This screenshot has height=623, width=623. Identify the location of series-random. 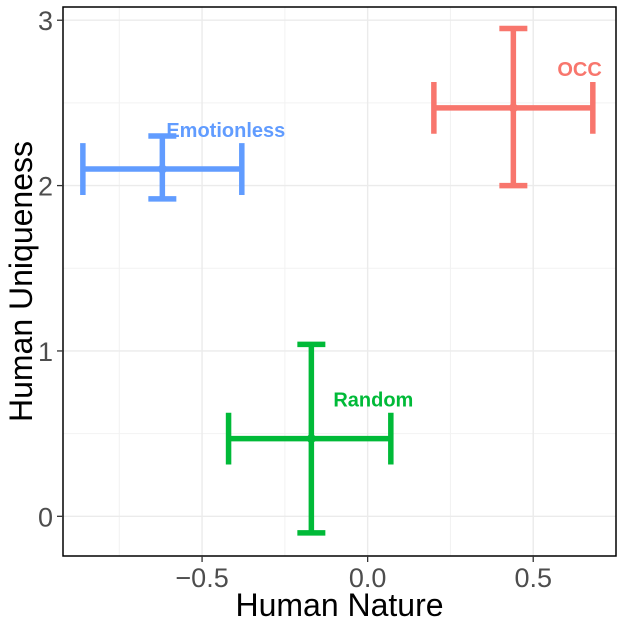
(309, 438).